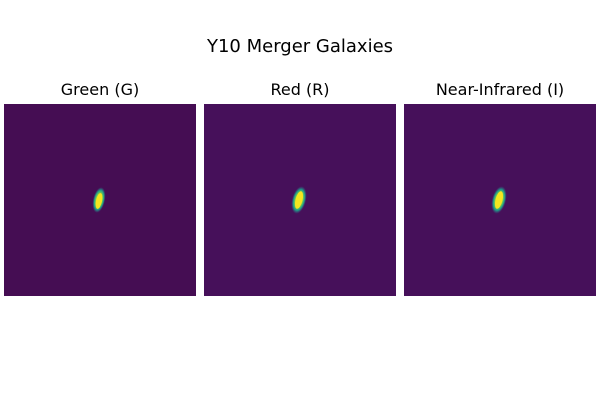 This screenshot has height=400, width=600. I want to click on panel-title-red: Red (R), so click(300, 89).